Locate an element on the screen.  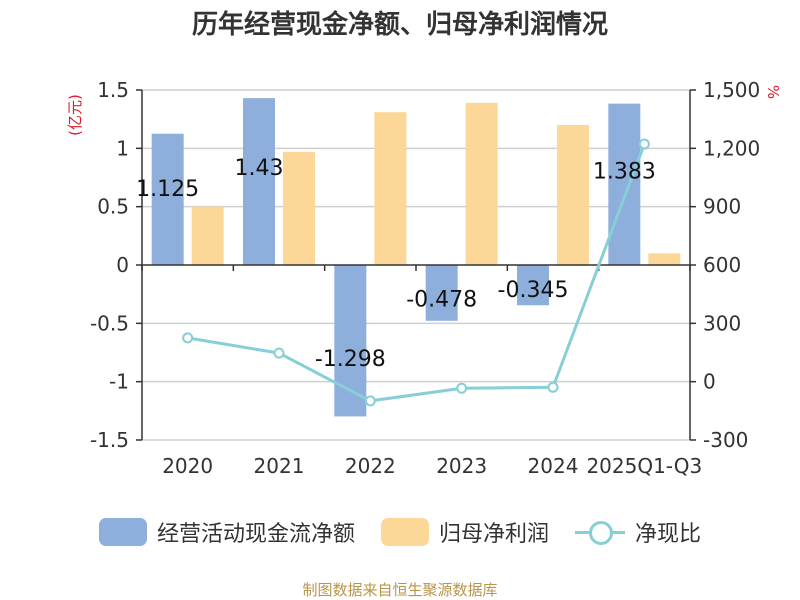
y-right-tick-label: 1,500 is located at coordinates (731, 90).